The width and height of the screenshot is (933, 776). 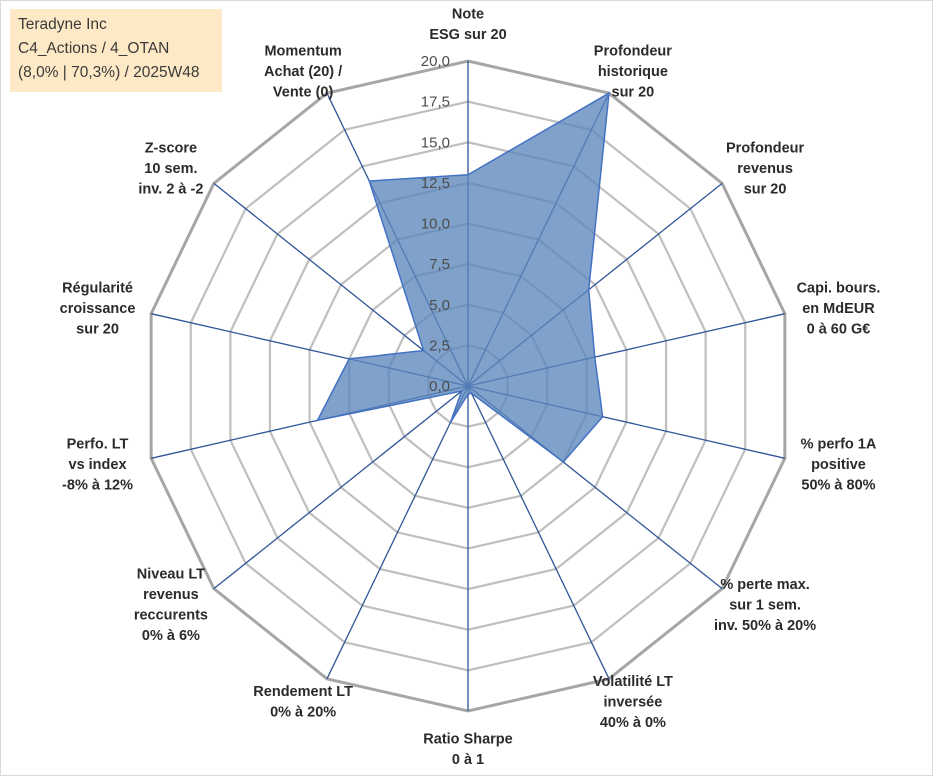 What do you see at coordinates (170, 189) in the screenshot?
I see `axis-label-line: inv. 2 à -2` at bounding box center [170, 189].